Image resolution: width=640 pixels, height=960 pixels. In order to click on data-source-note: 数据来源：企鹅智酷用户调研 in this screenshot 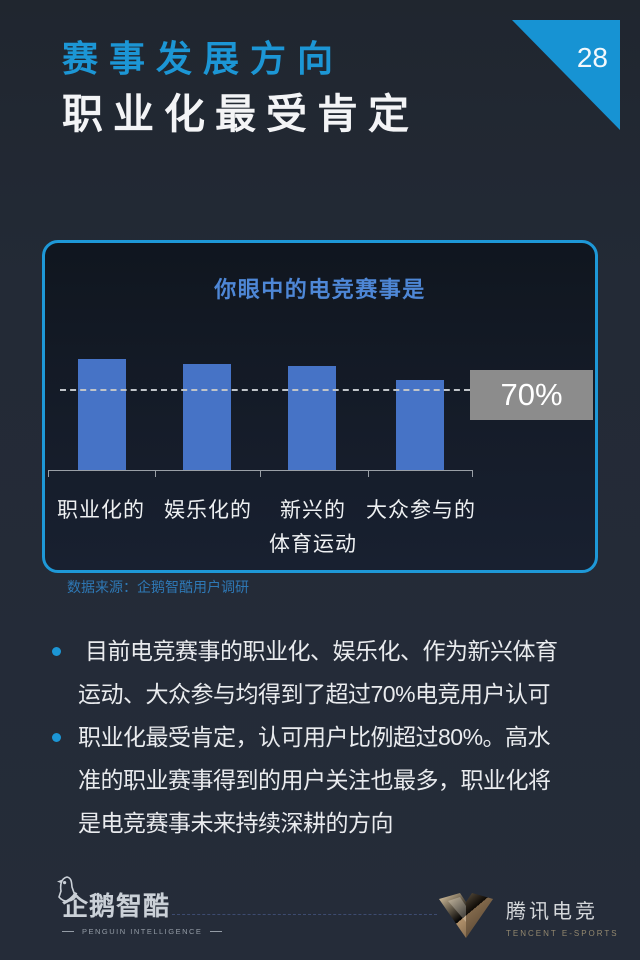, I will do `click(158, 587)`.